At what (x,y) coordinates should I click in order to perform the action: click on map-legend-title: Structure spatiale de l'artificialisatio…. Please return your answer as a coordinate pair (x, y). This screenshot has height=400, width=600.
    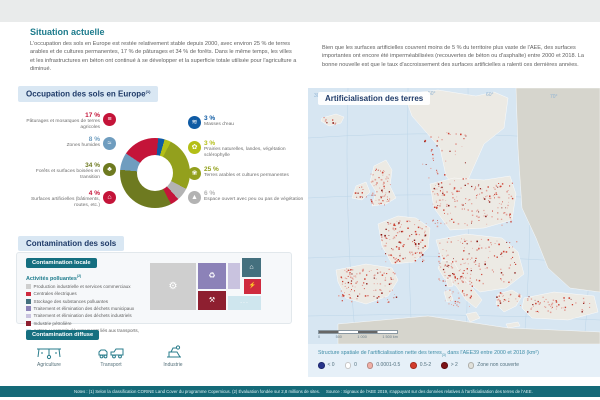
    Looking at the image, I should click on (454, 353).